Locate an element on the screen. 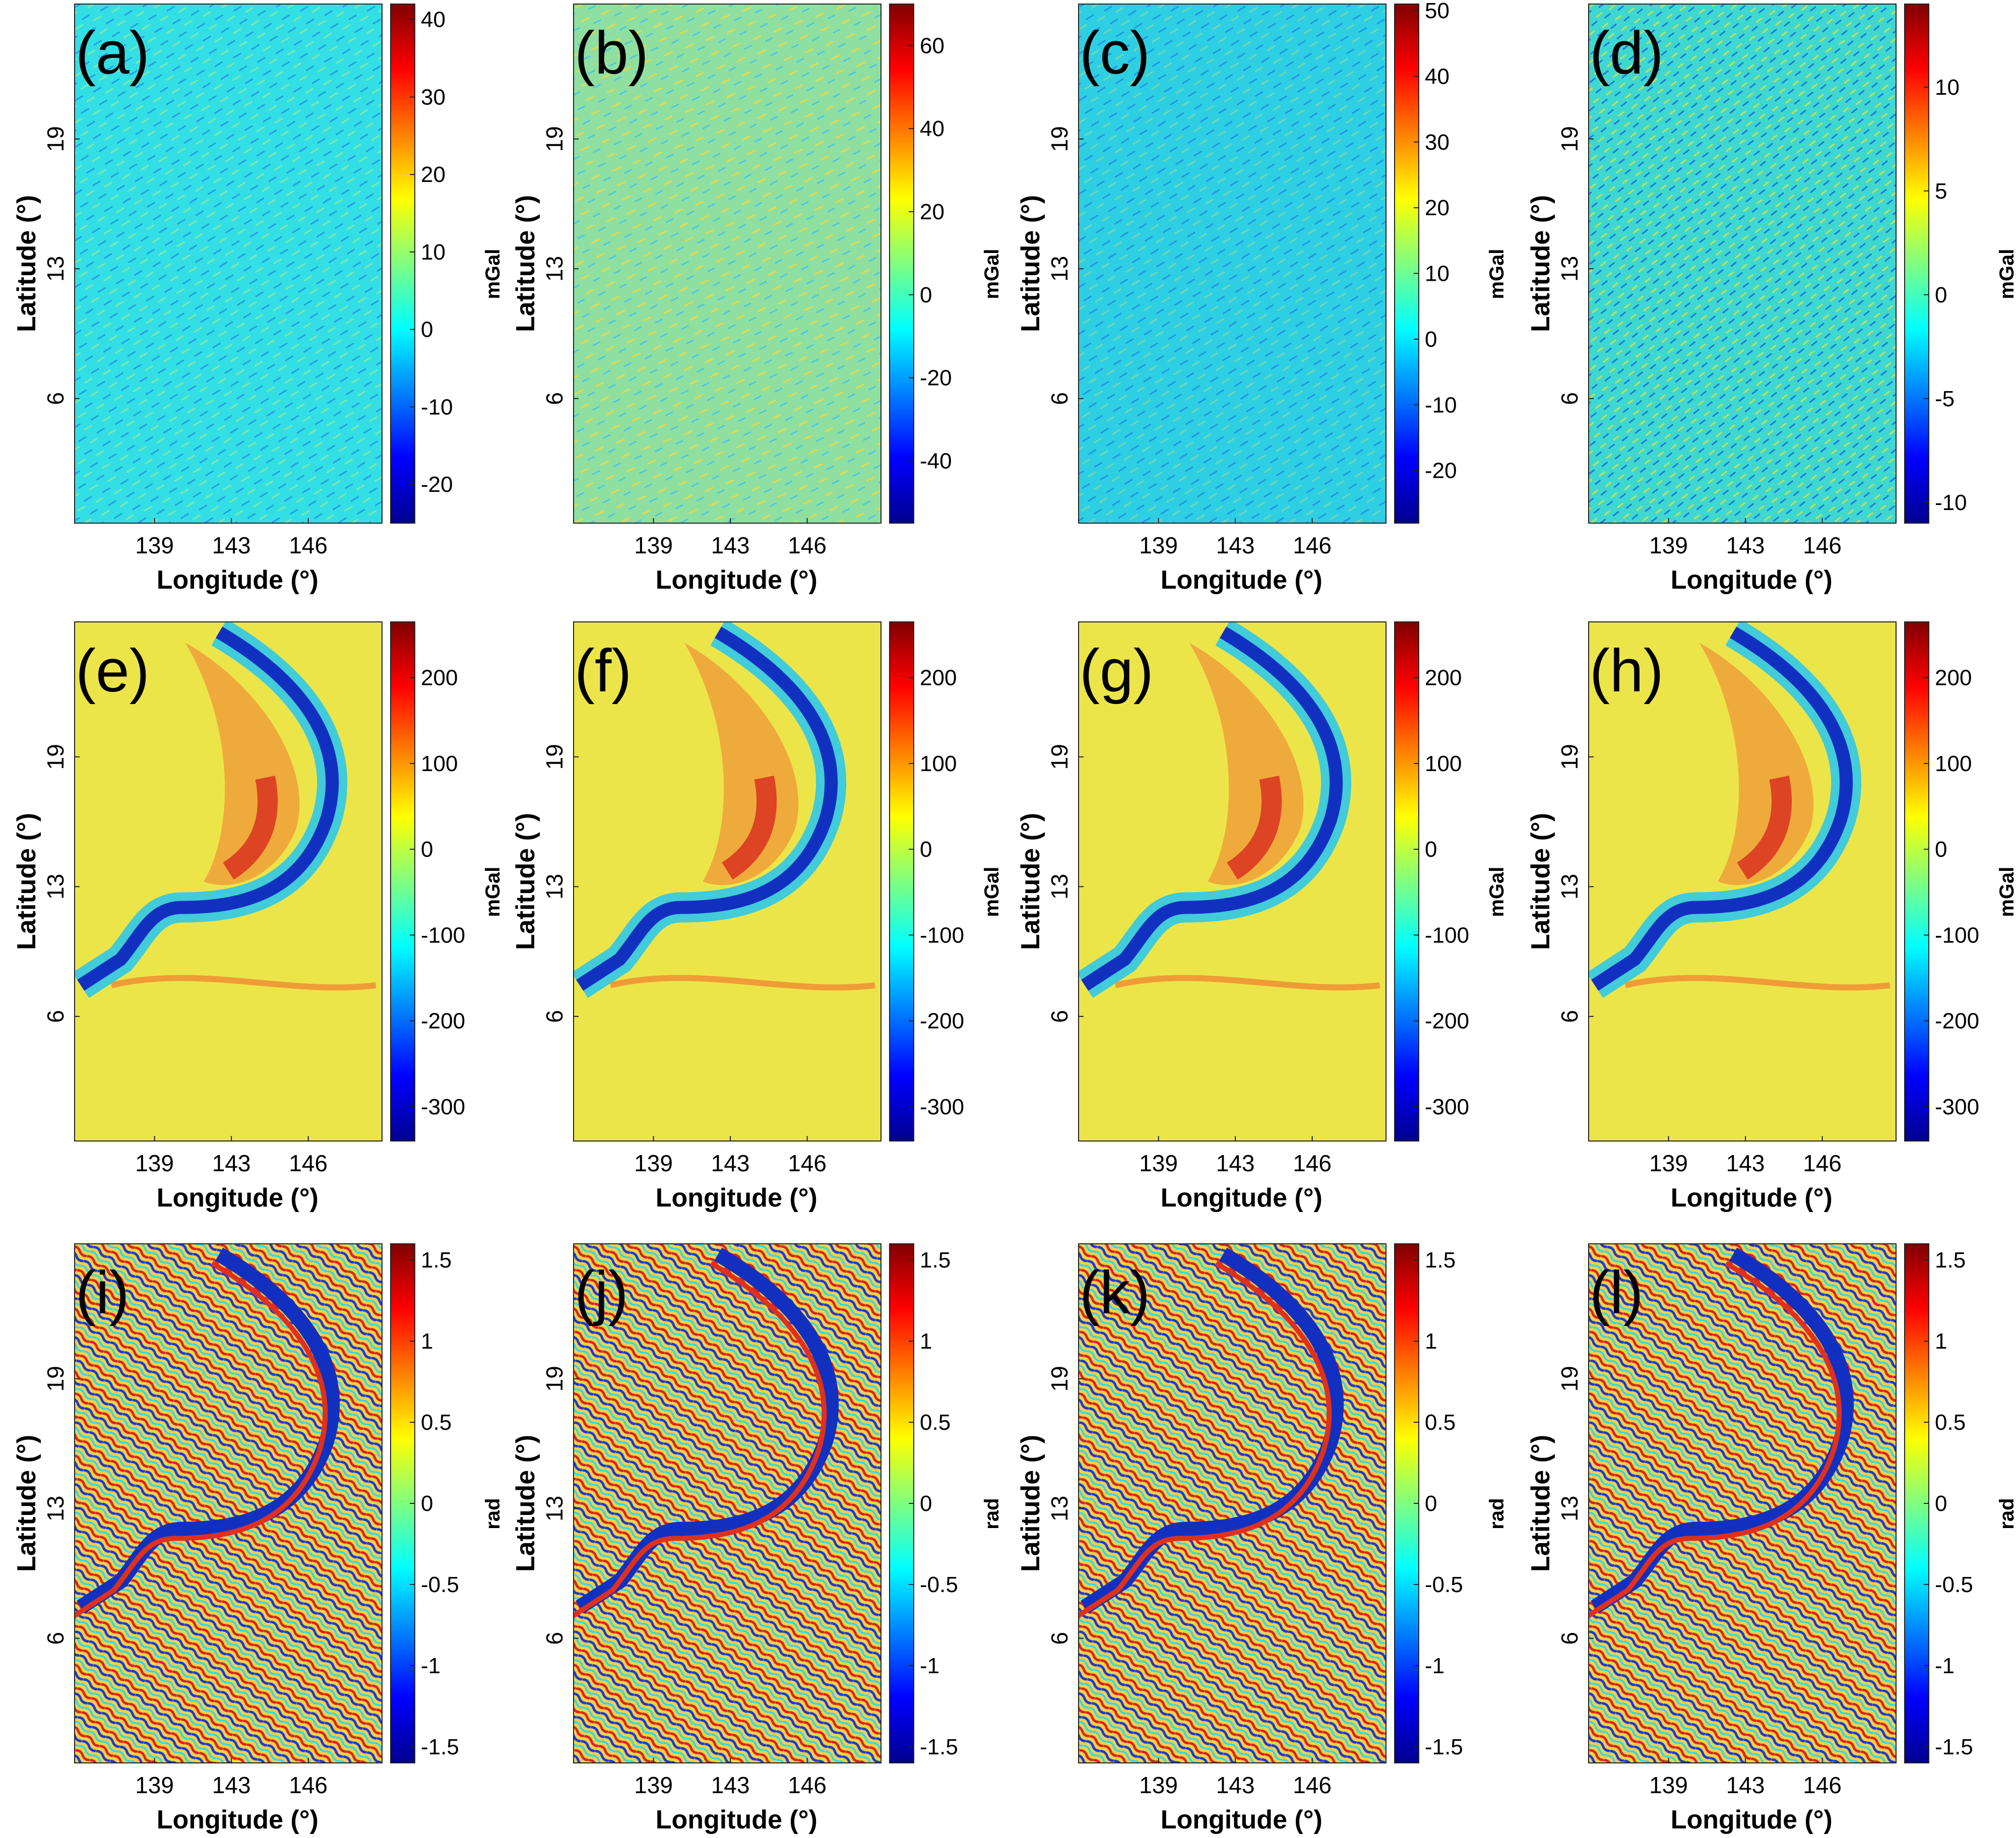  colorbar-tick-label: -100 is located at coordinates (1447, 935).